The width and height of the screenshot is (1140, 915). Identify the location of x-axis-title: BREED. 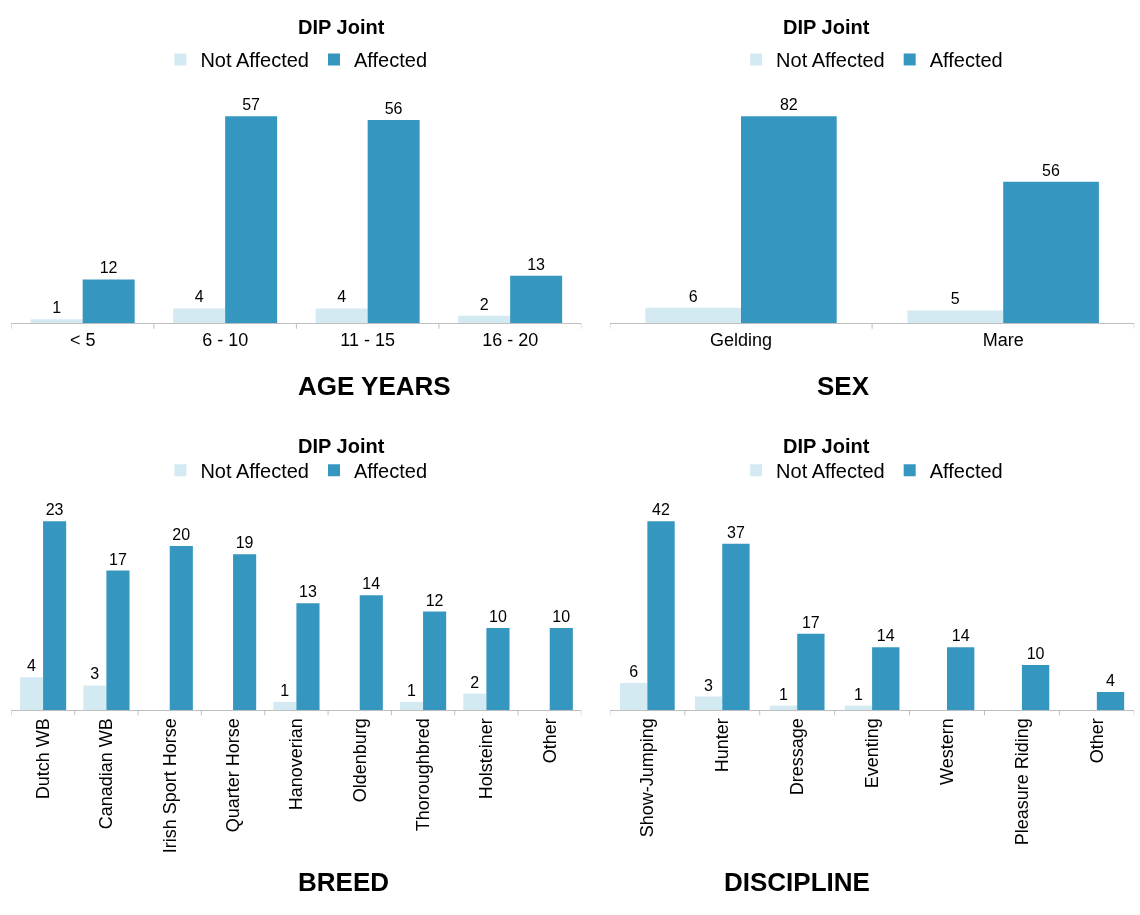
(344, 882).